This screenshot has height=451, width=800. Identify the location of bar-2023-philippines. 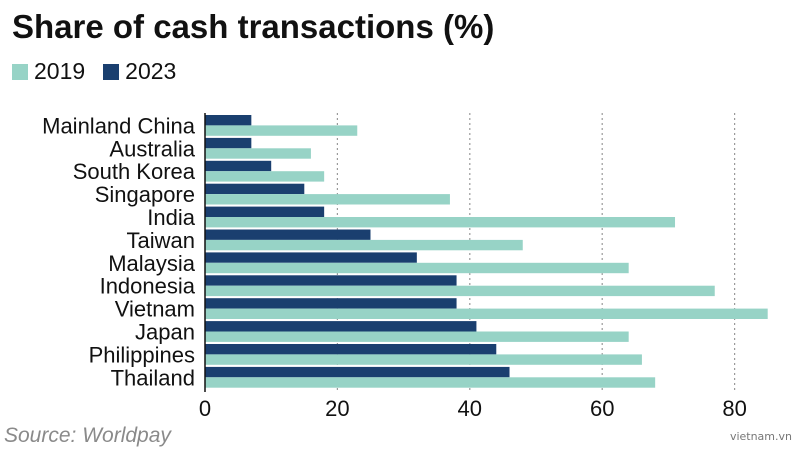
(351, 349).